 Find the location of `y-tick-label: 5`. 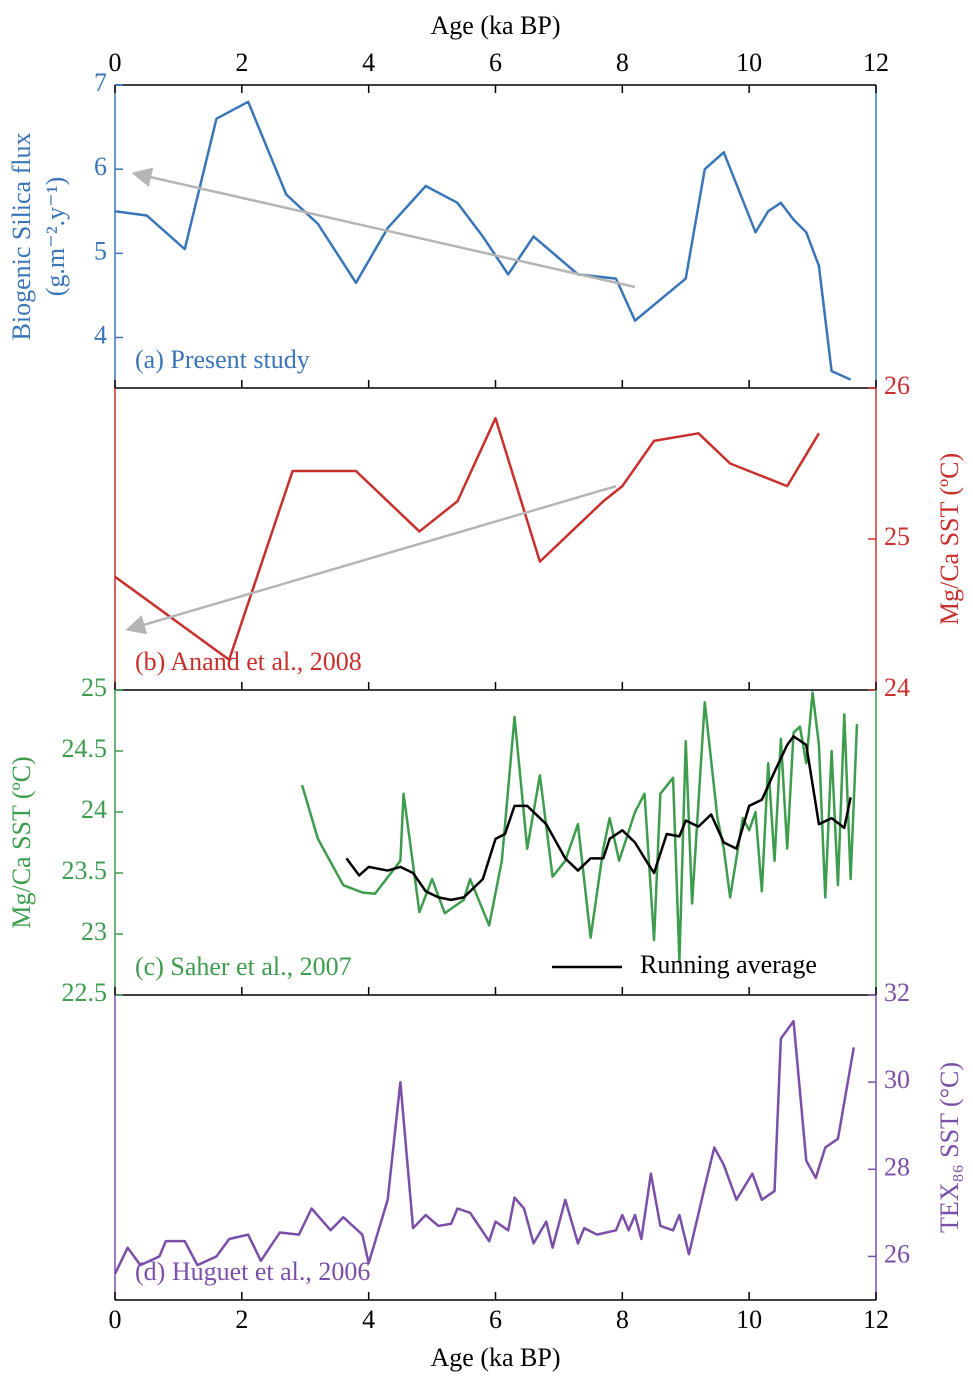

y-tick-label: 5 is located at coordinates (100, 250).